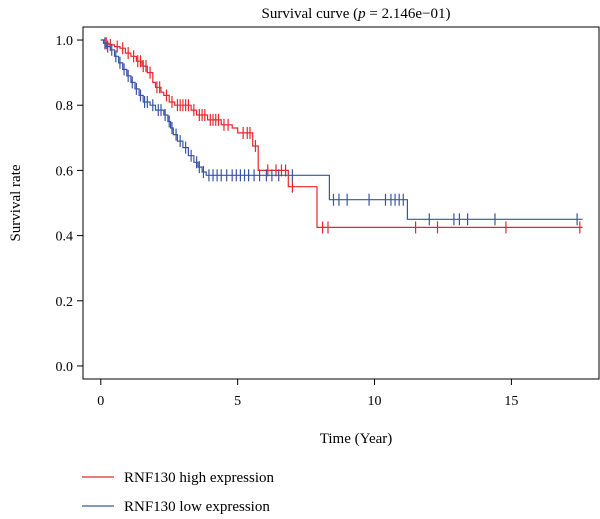  I want to click on x-tick-label: 0, so click(100, 401).